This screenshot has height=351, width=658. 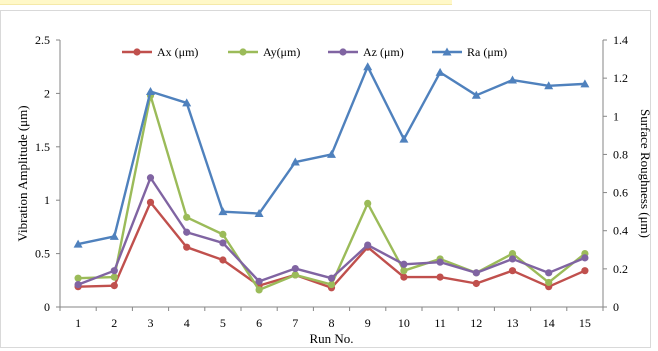 I want to click on x-tick-label: 3, so click(x=151, y=323).